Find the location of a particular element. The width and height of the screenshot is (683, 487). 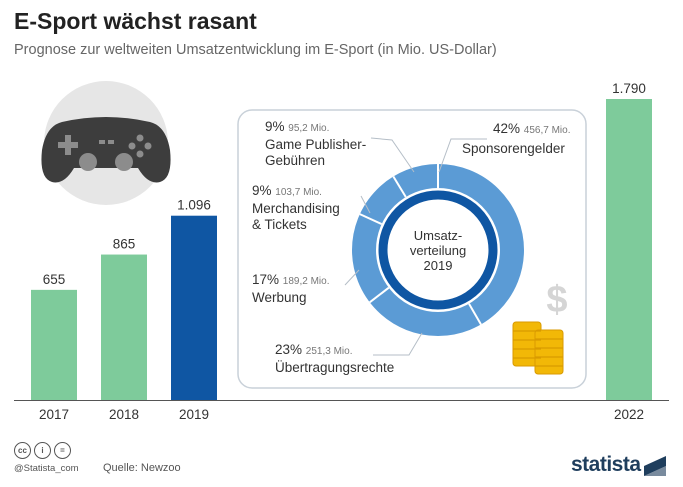

donut-center-label: 2019 is located at coordinates (438, 265).